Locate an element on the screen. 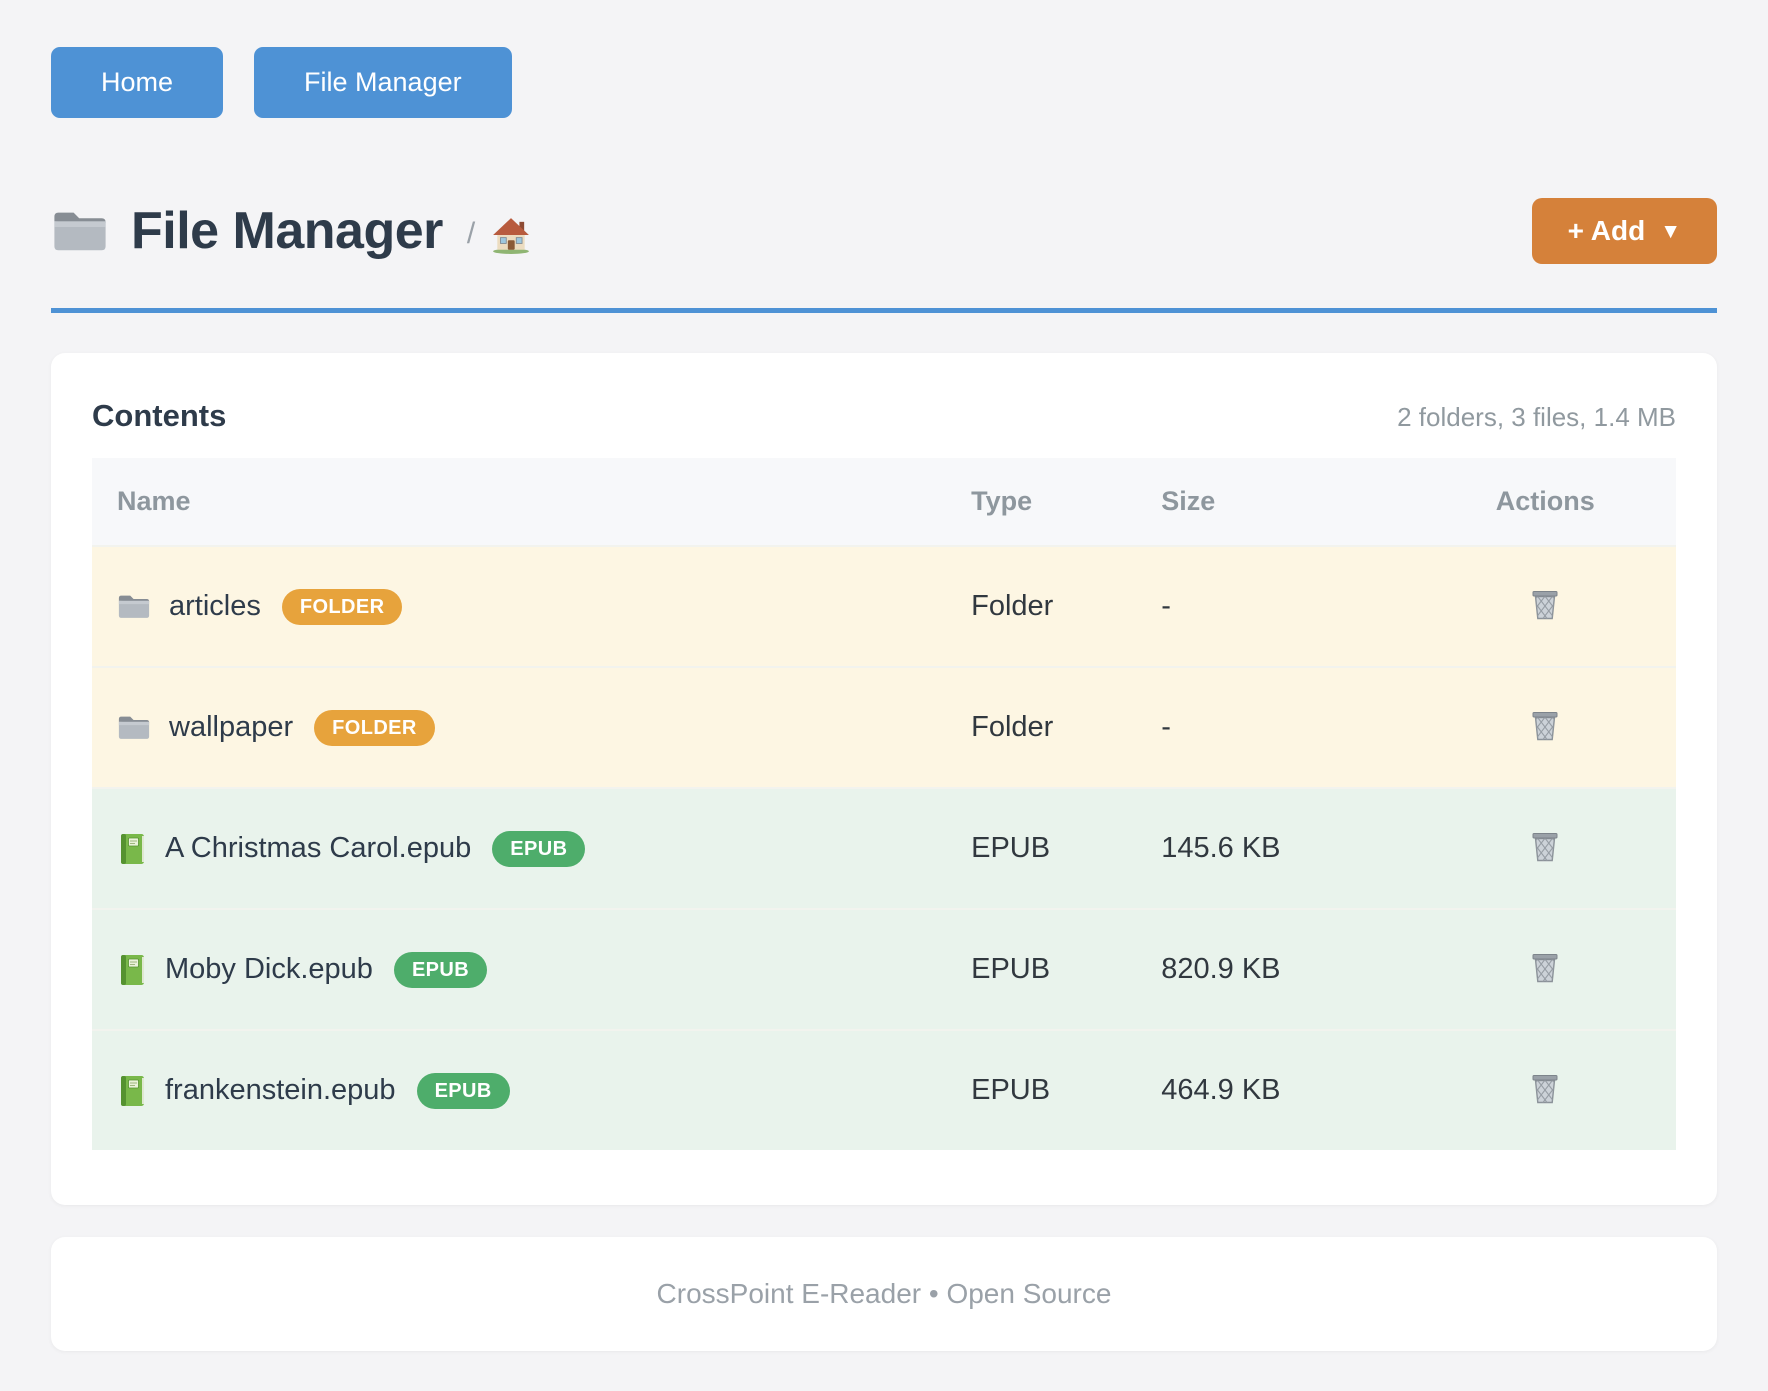 This screenshot has width=1768, height=1391. house-icon is located at coordinates (511, 235).